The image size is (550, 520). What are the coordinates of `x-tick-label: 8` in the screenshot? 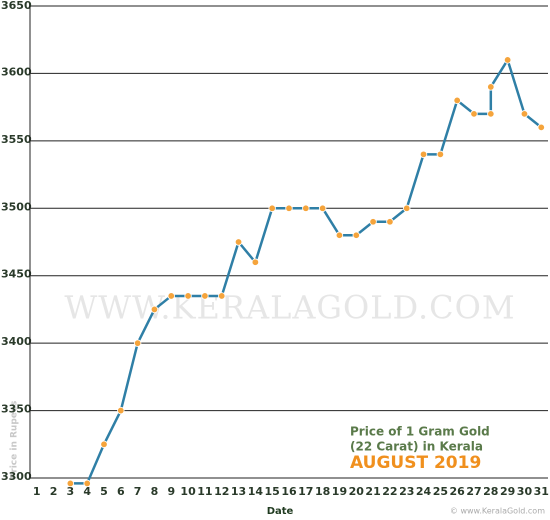 It's located at (155, 491).